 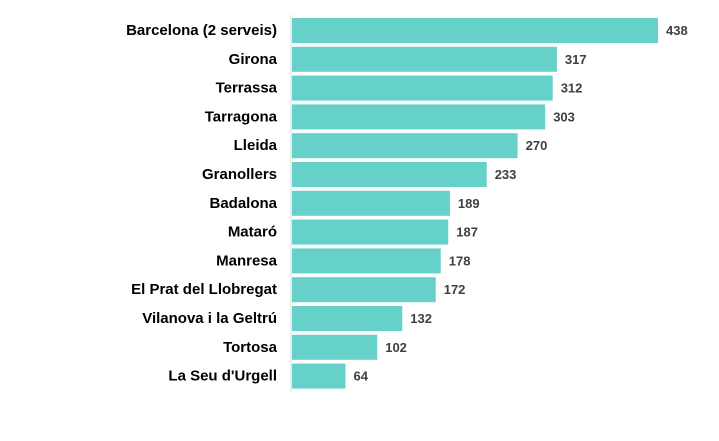 I want to click on value-label-terrassa: 312, so click(x=572, y=88).